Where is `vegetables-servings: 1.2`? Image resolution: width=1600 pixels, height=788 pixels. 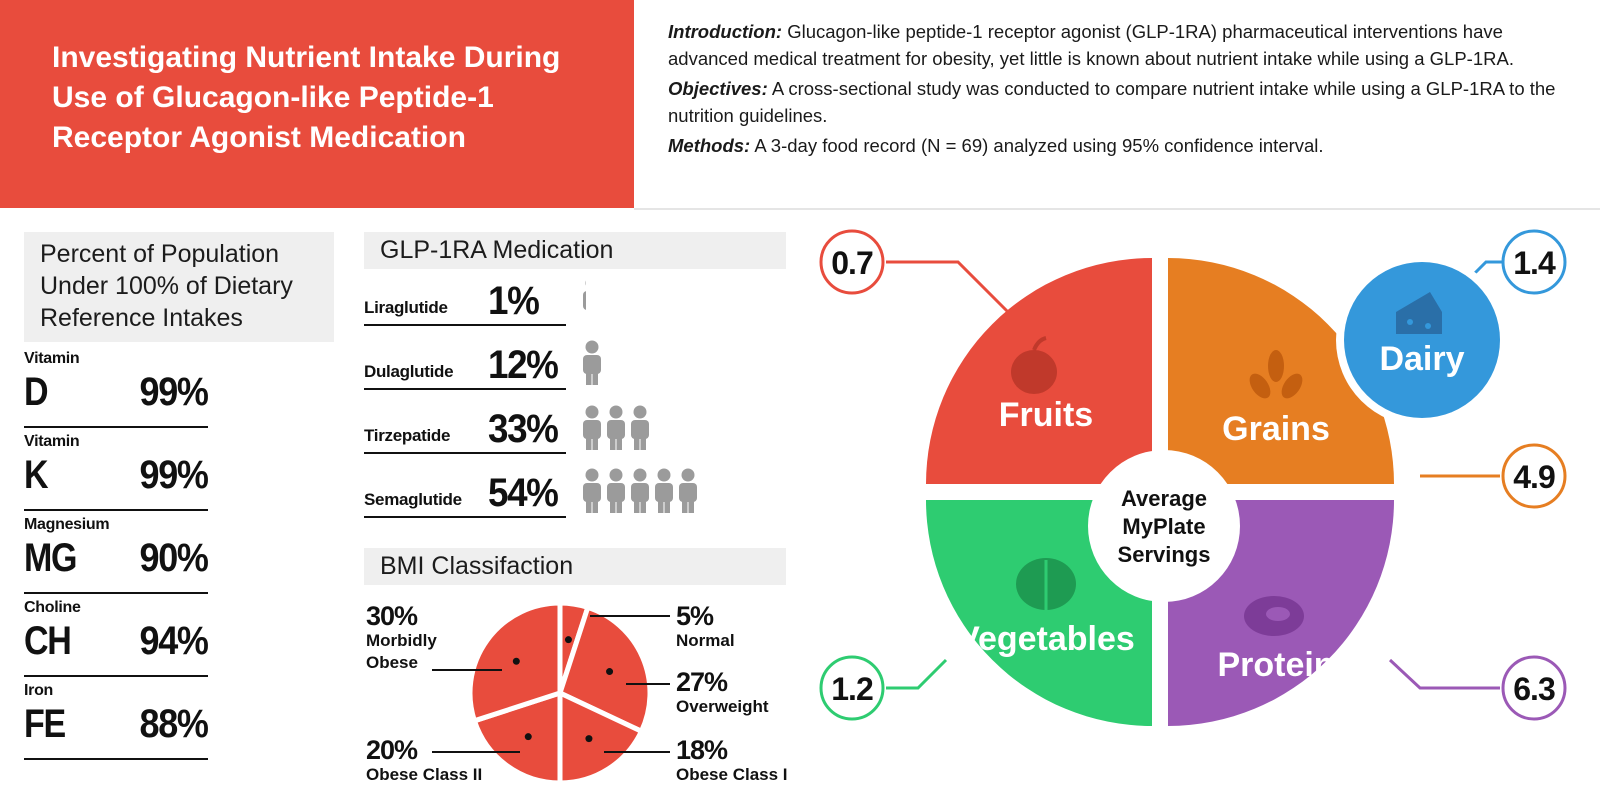 vegetables-servings: 1.2 is located at coordinates (852, 689).